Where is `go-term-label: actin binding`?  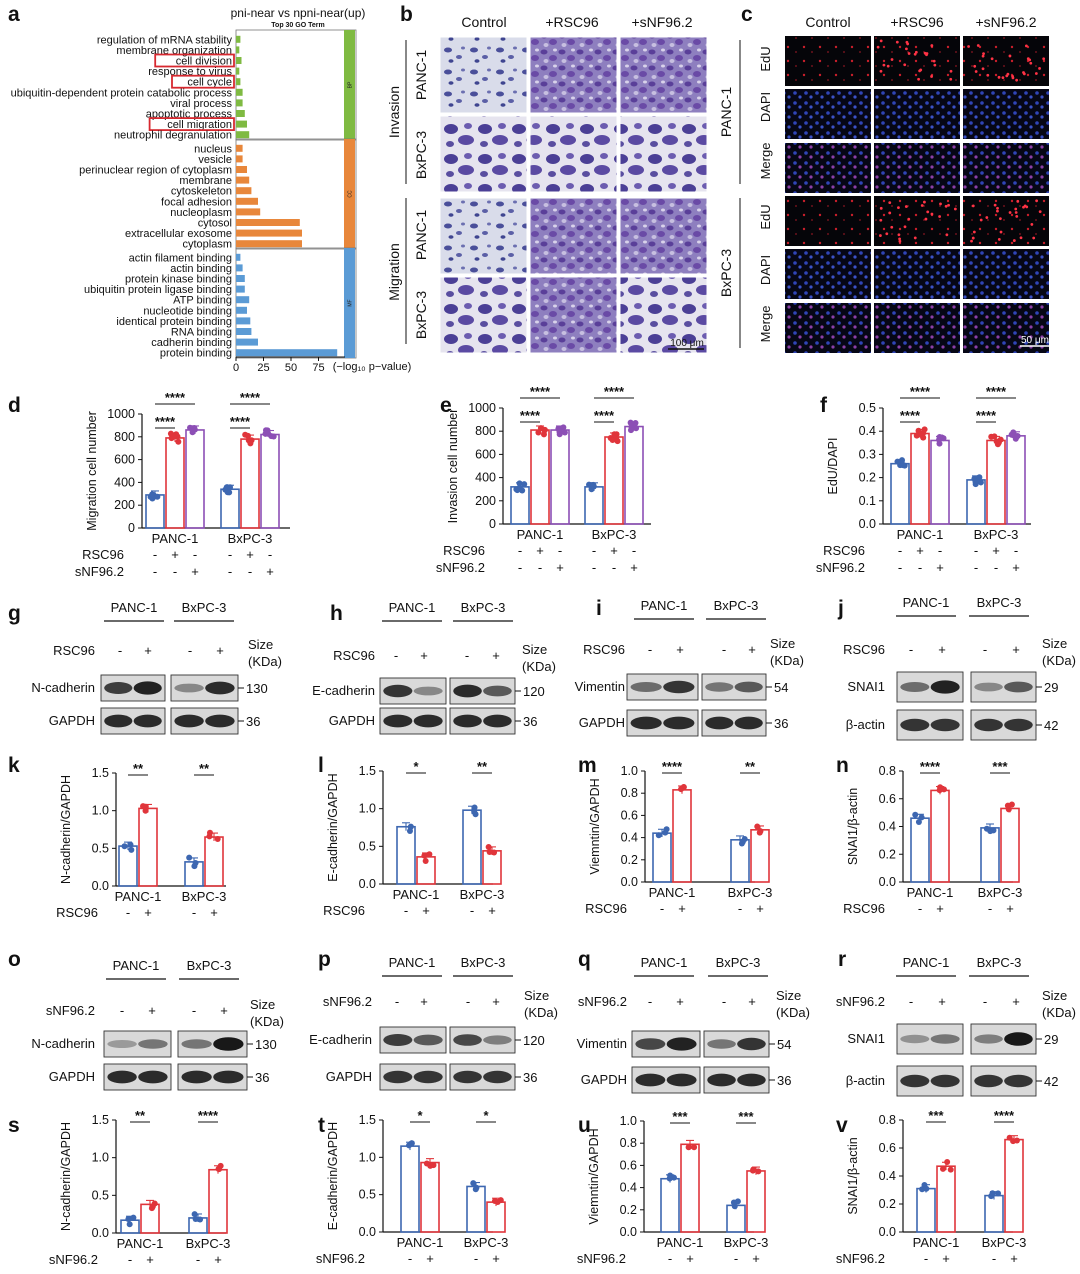
go-term-label: actin binding is located at coordinates (201, 269).